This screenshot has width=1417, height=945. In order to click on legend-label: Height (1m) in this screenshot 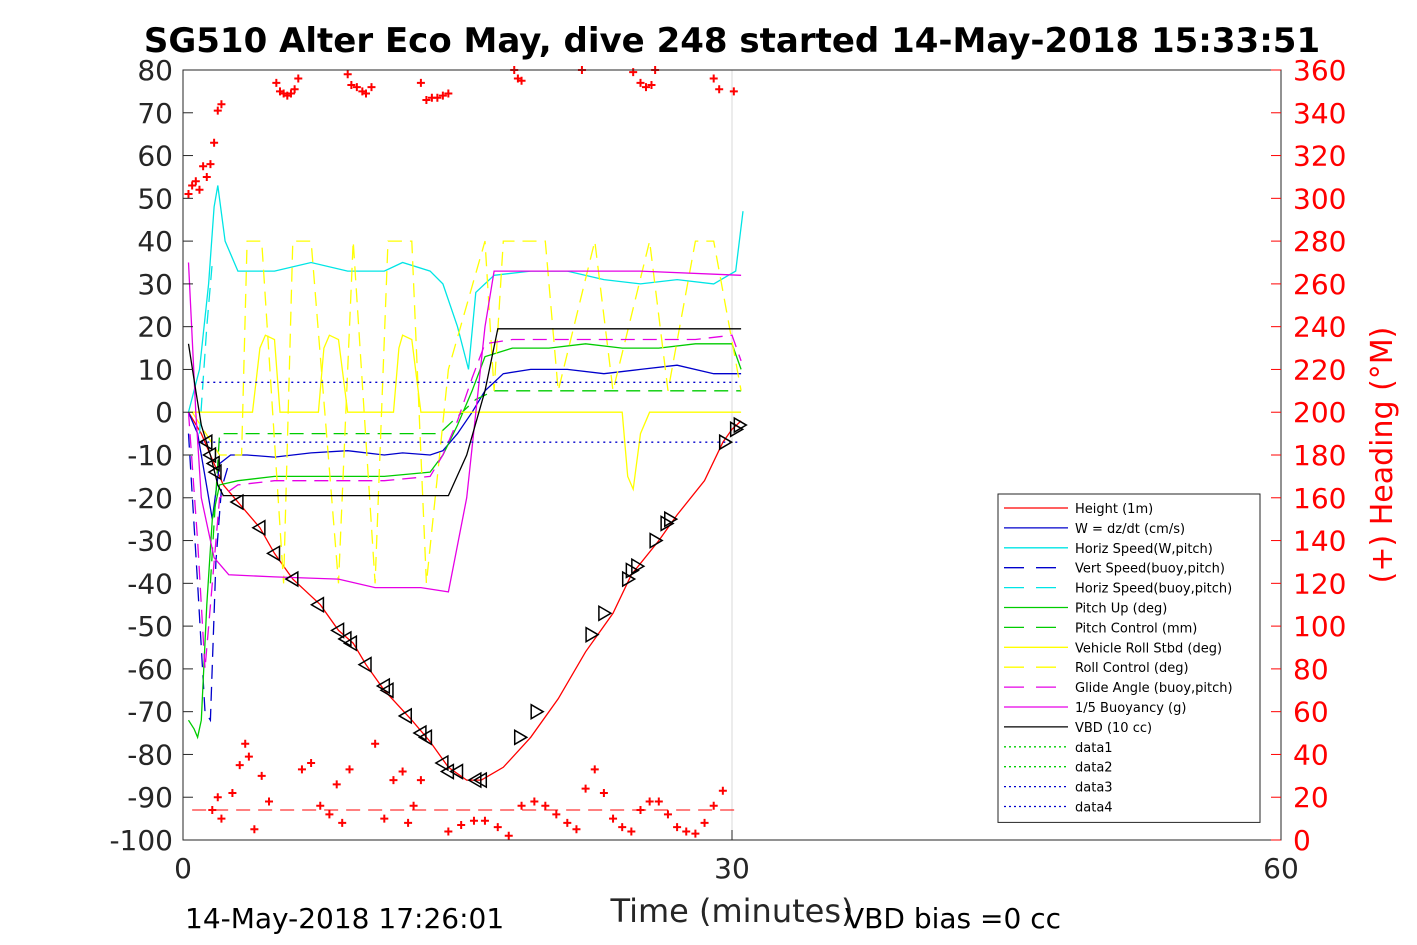, I will do `click(1114, 509)`.